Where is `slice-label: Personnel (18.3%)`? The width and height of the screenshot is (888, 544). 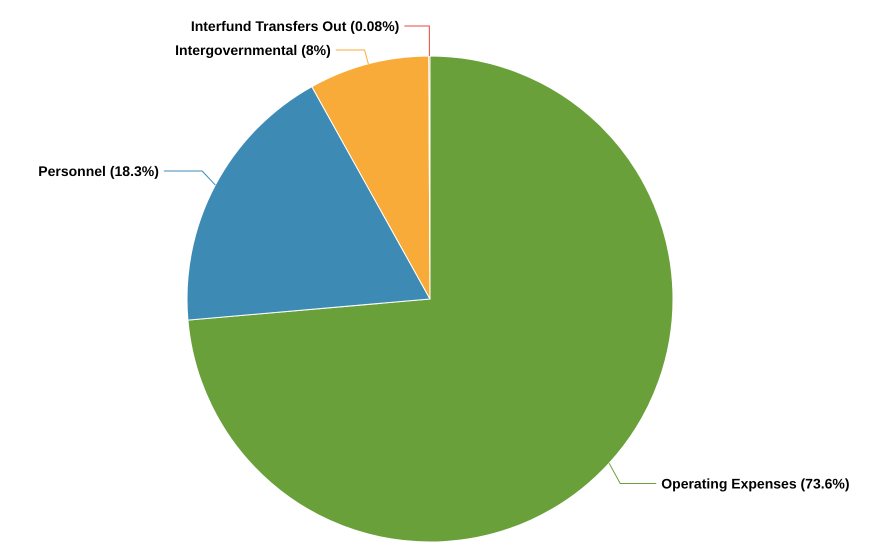 slice-label: Personnel (18.3%) is located at coordinates (98, 170).